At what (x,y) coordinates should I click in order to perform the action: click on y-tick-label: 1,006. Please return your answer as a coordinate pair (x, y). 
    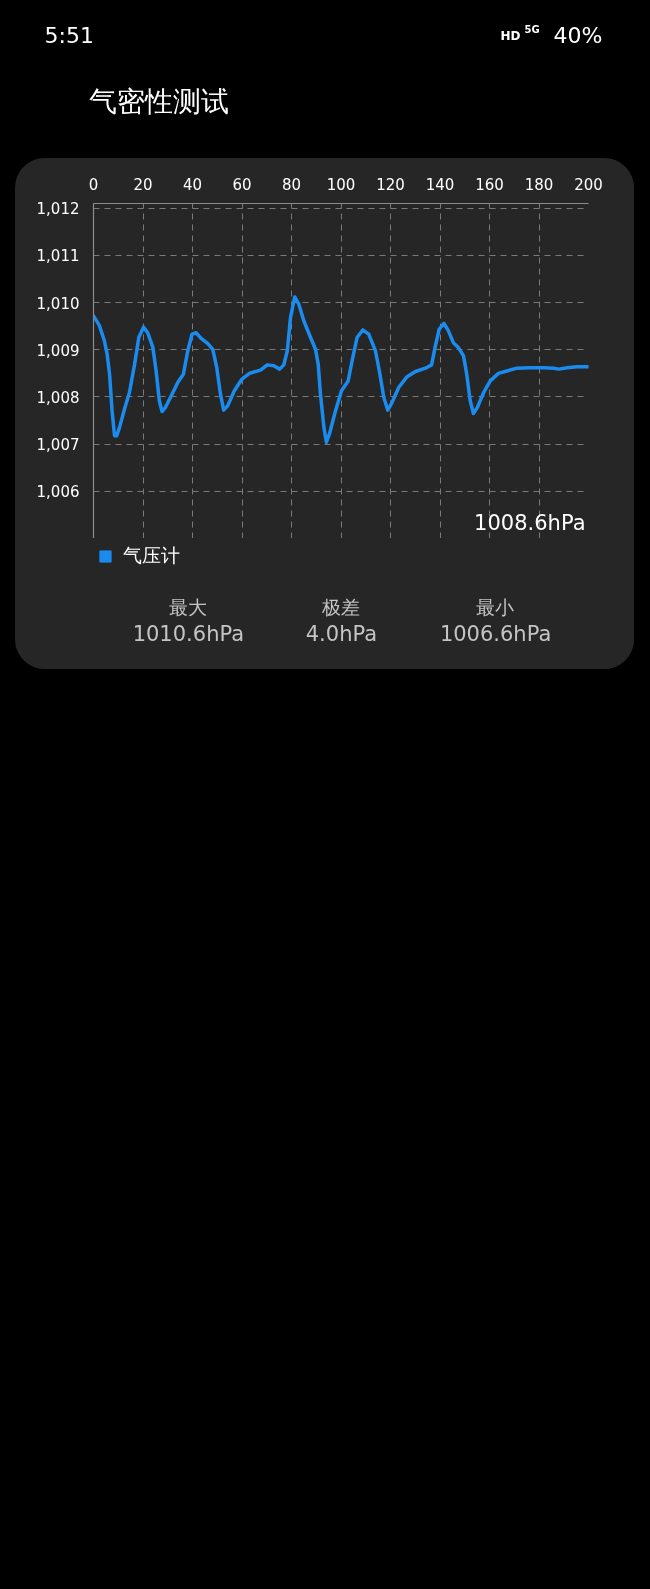
    Looking at the image, I should click on (58, 492).